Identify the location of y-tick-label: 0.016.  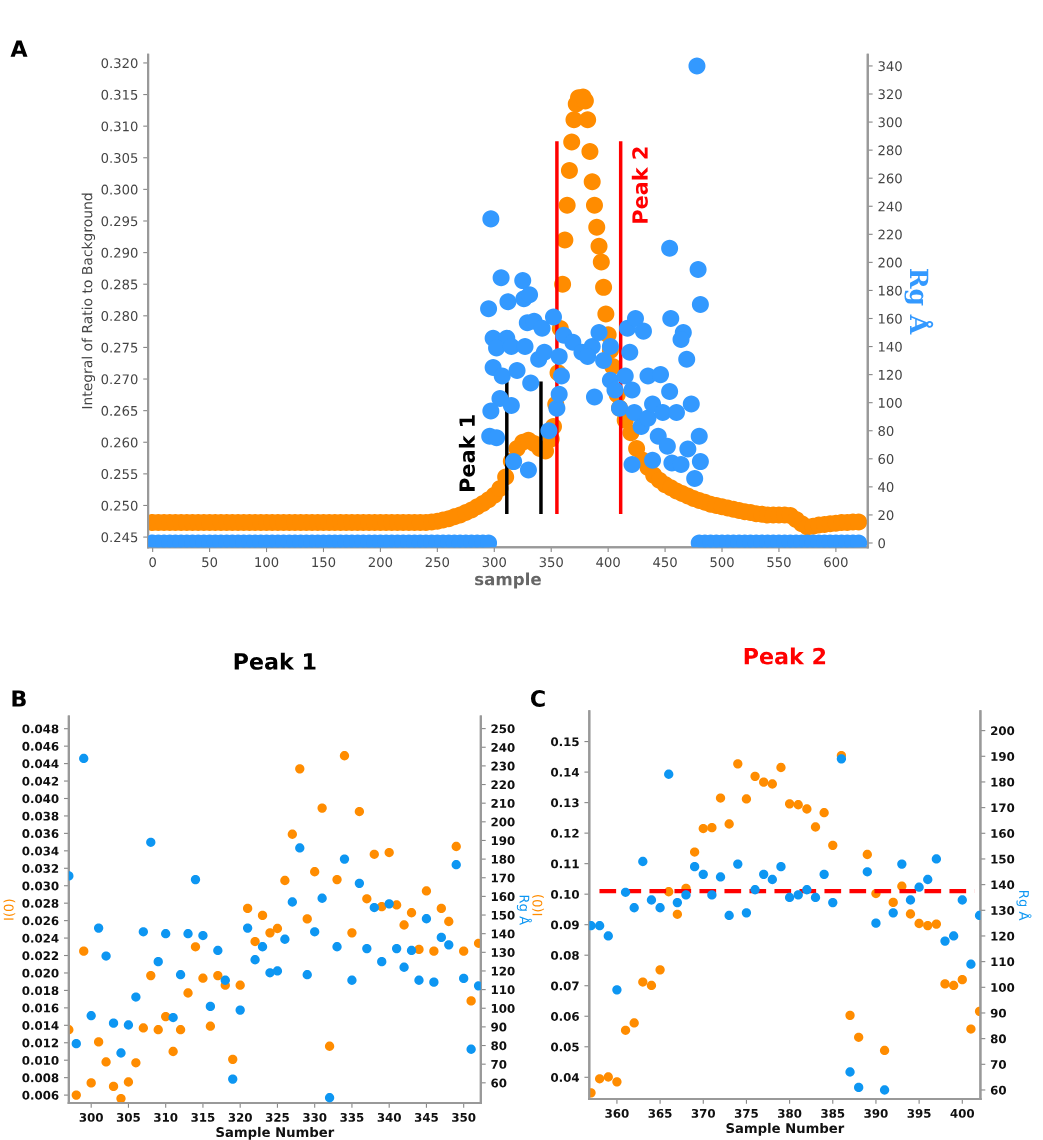
(40, 1008).